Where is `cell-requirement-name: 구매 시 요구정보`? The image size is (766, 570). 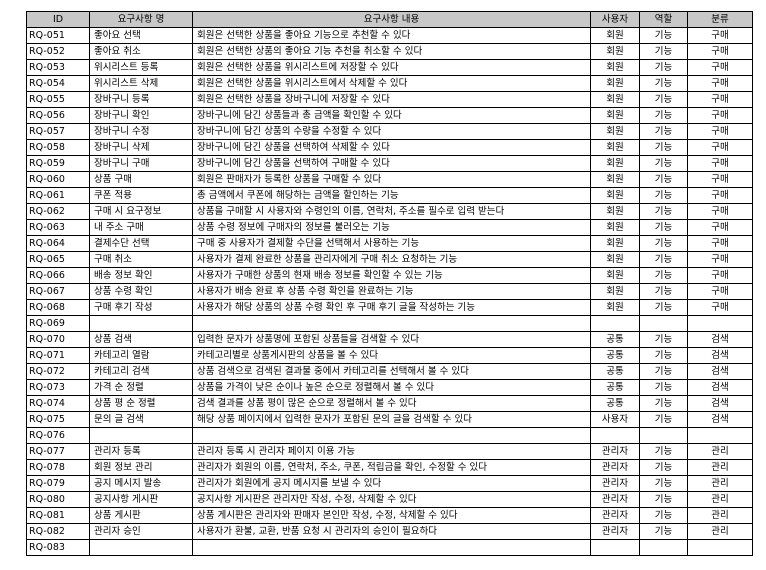 cell-requirement-name: 구매 시 요구정보 is located at coordinates (141, 211).